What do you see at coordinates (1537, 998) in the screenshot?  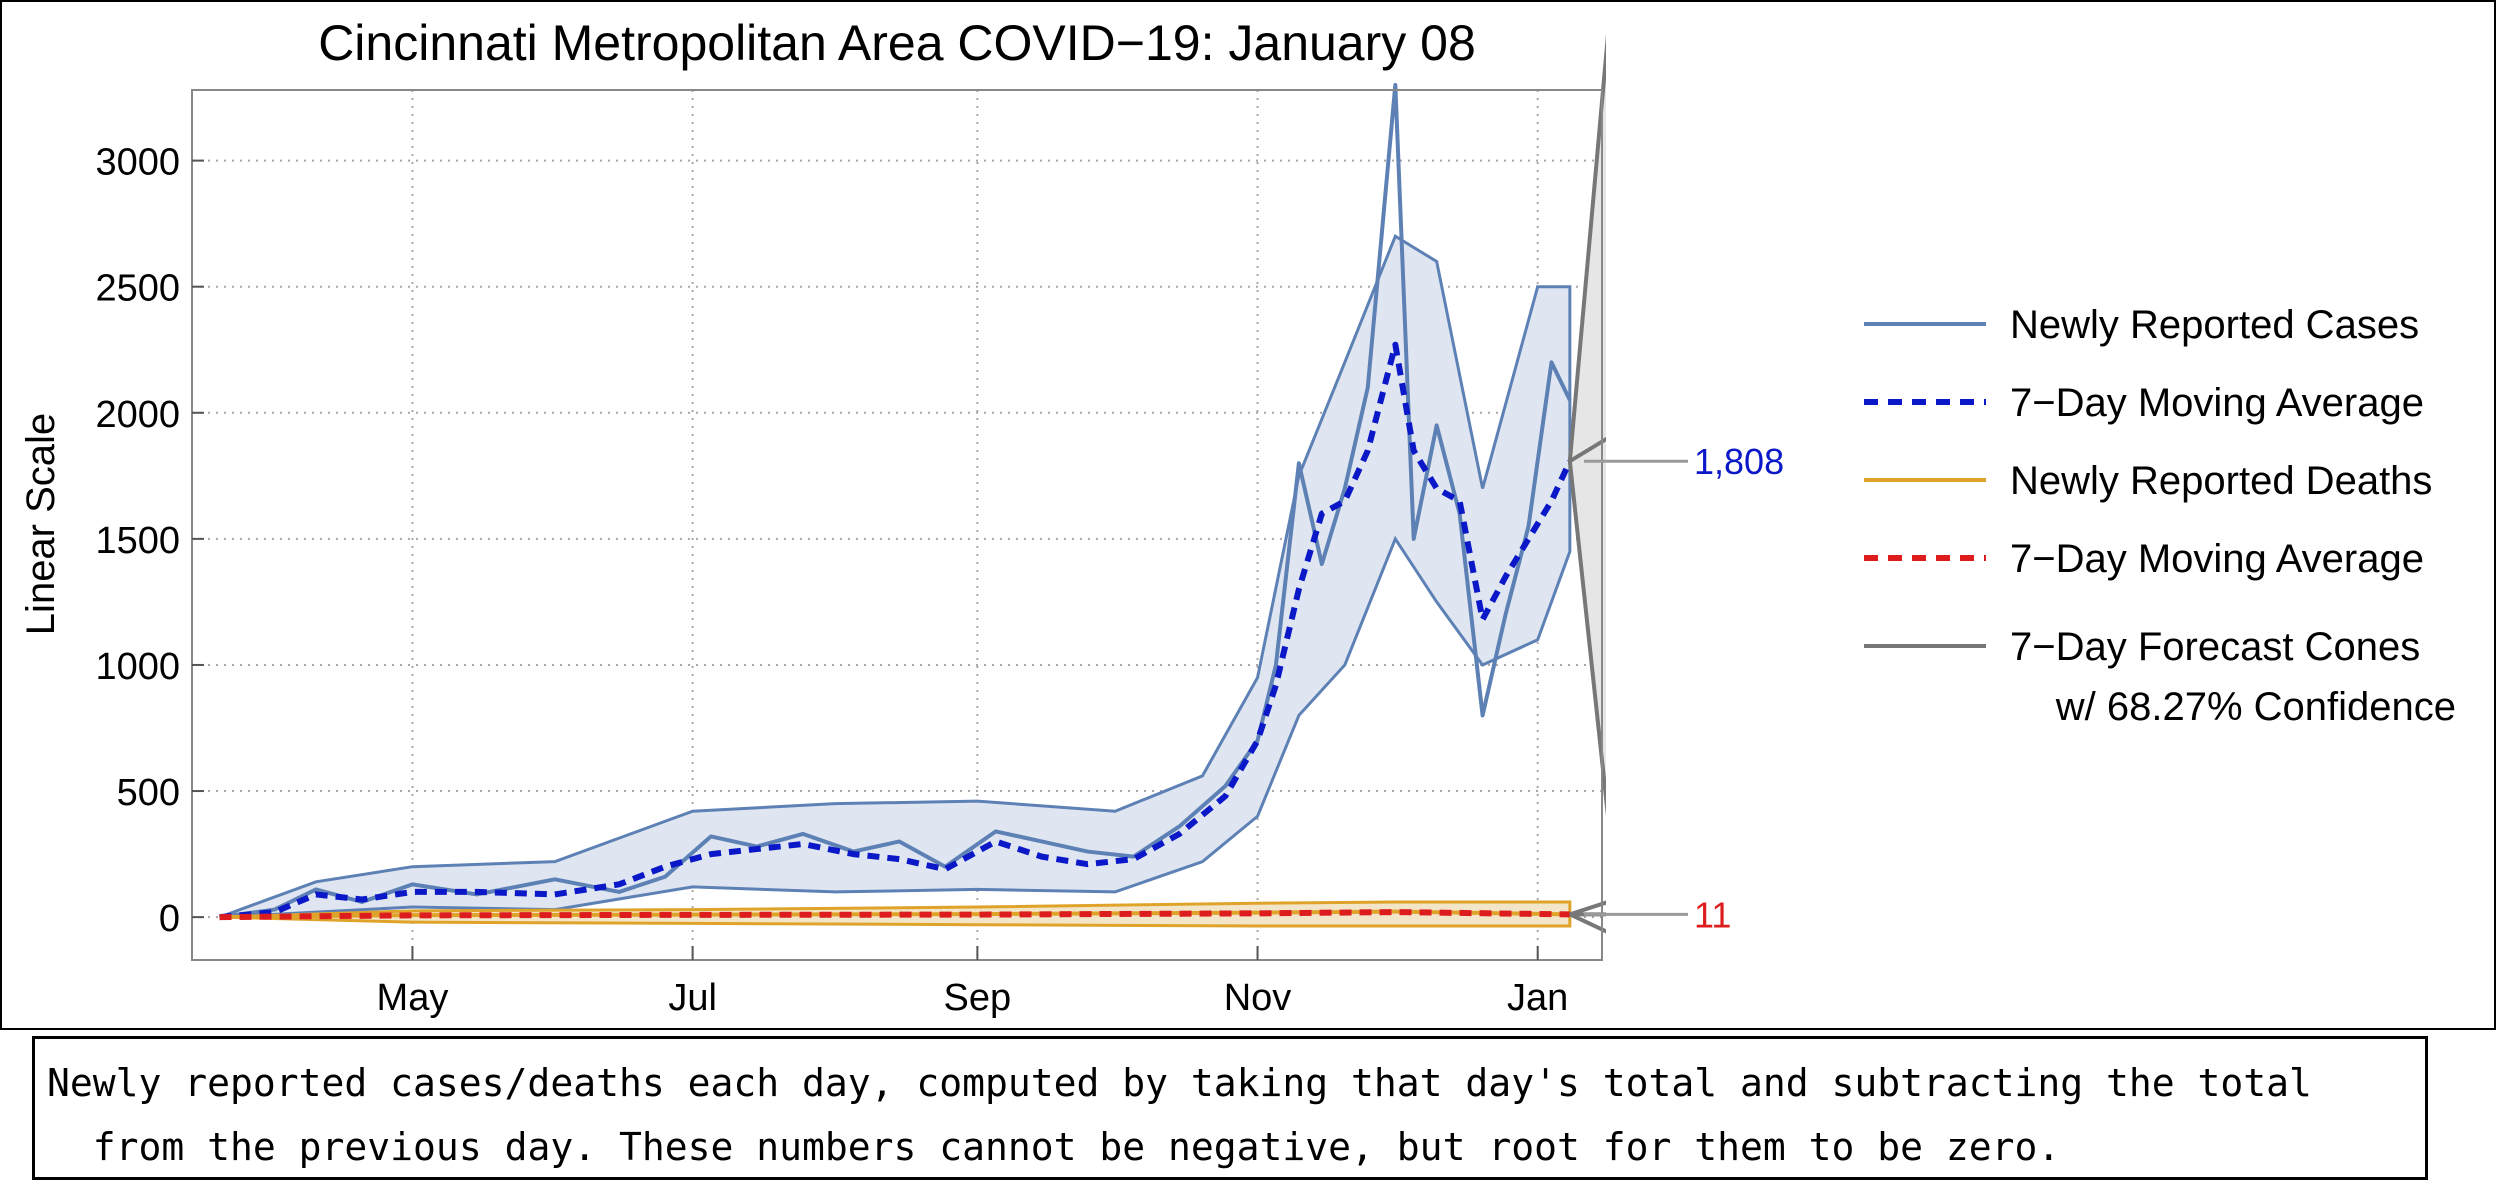 I see `x-tick-label: Jan` at bounding box center [1537, 998].